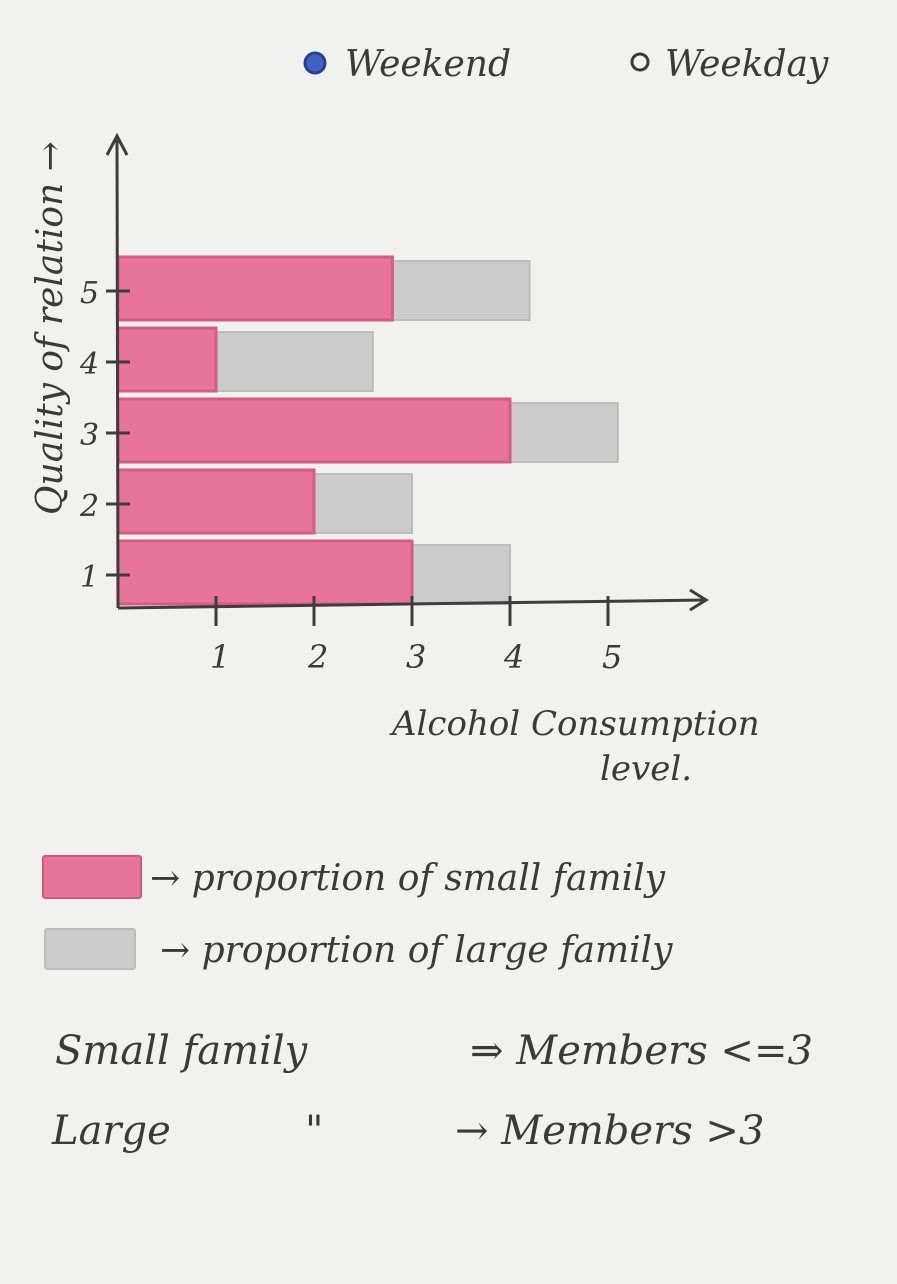  What do you see at coordinates (641, 1051) in the screenshot?
I see `small-family-definition-rule: ⇒ Members <=3` at bounding box center [641, 1051].